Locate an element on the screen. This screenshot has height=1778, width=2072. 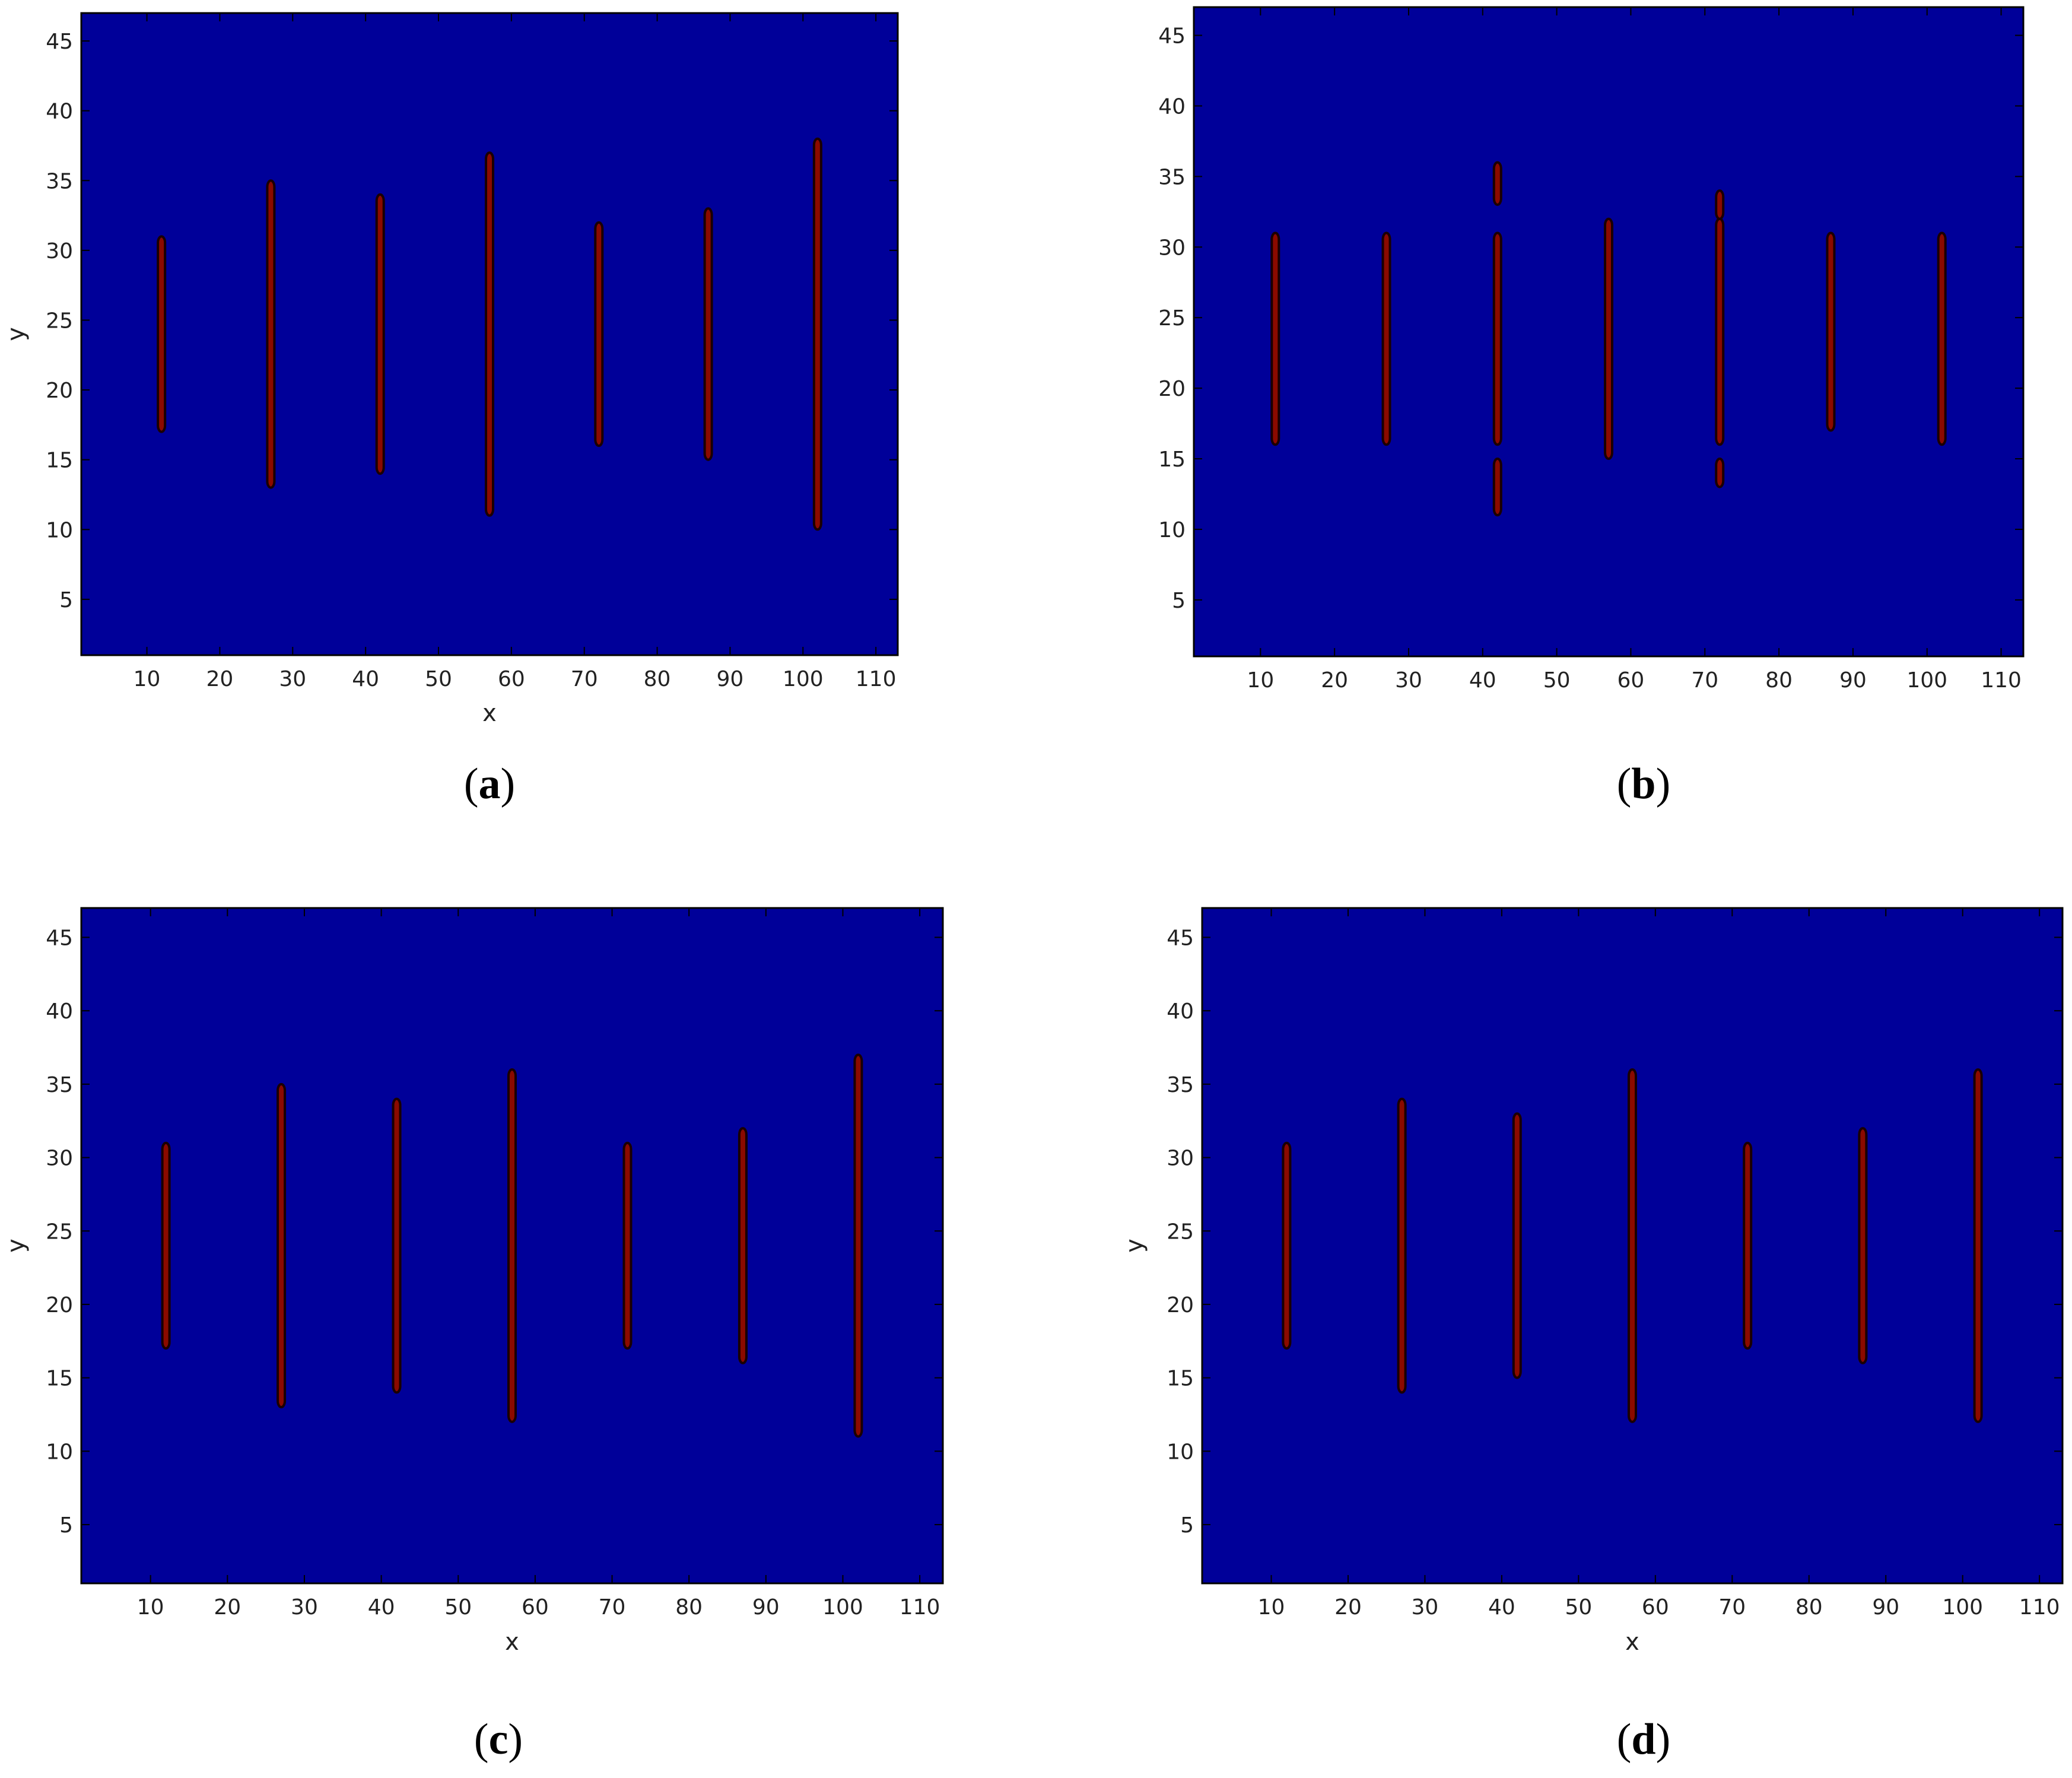
xtick-label-b-6: 70 is located at coordinates (1705, 680).